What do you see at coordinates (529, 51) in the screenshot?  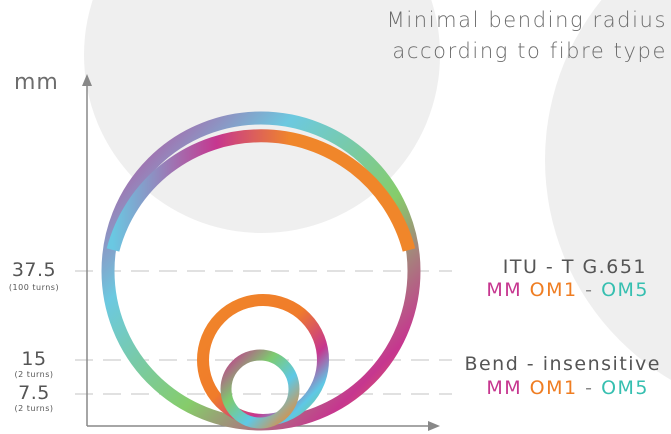 I see `title-line-2: according to fibre type` at bounding box center [529, 51].